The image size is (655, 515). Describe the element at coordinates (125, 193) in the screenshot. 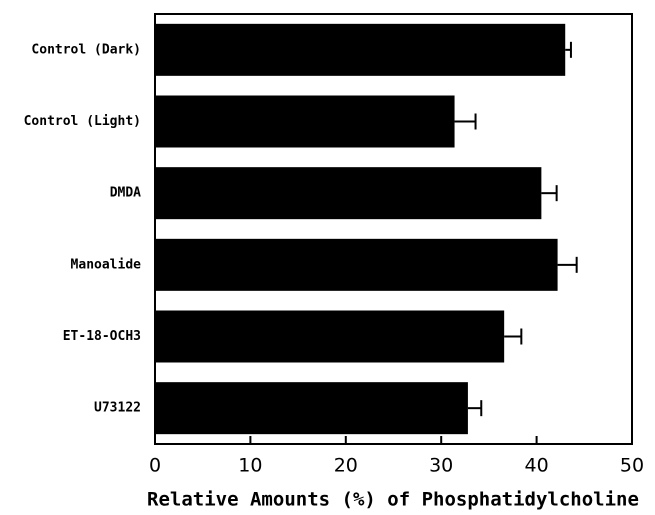

I see `y-tick-label: DMDA` at that location.